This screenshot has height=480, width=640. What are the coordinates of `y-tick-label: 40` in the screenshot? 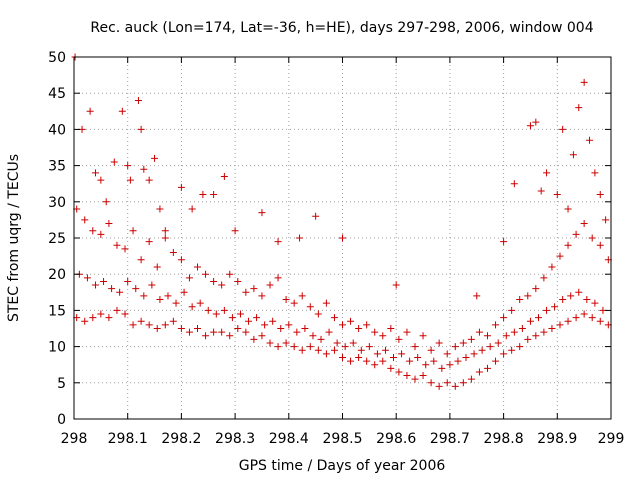 It's located at (57, 130).